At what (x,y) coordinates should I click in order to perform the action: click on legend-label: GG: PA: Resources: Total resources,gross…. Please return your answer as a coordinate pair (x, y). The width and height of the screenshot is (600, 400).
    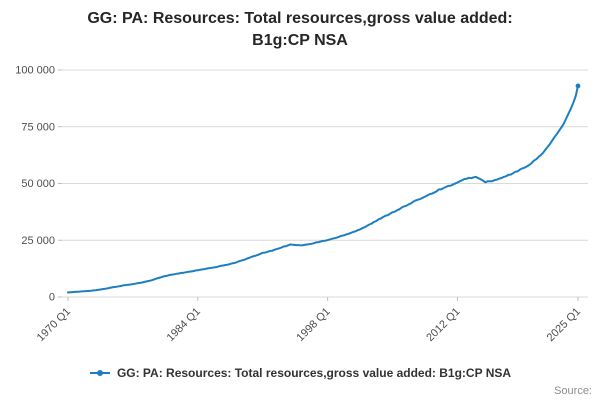
    Looking at the image, I should click on (314, 373).